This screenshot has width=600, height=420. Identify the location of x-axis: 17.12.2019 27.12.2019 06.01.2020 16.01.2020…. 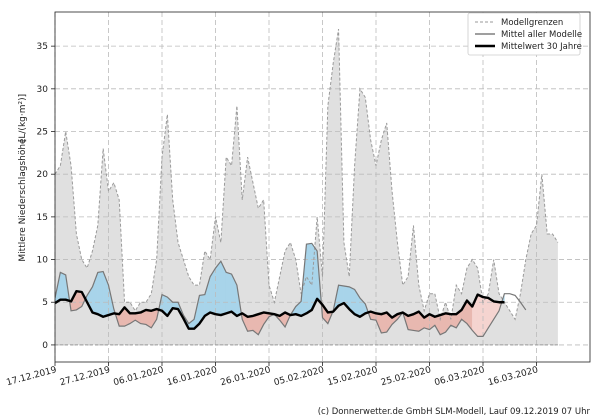
(272, 375).